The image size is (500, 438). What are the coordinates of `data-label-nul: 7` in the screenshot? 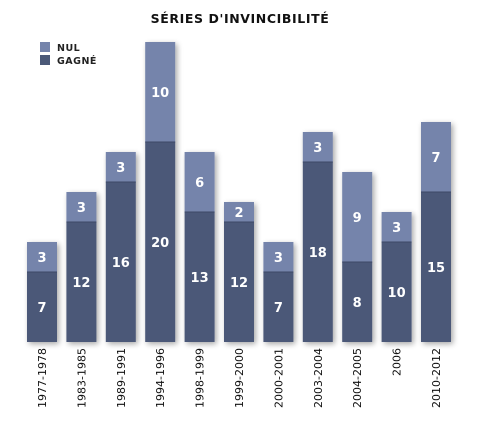 It's located at (435, 158).